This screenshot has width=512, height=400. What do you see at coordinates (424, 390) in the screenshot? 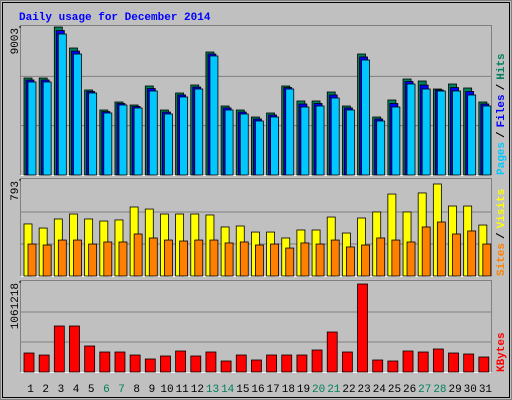
I see `x-tick-label: 27` at bounding box center [424, 390].